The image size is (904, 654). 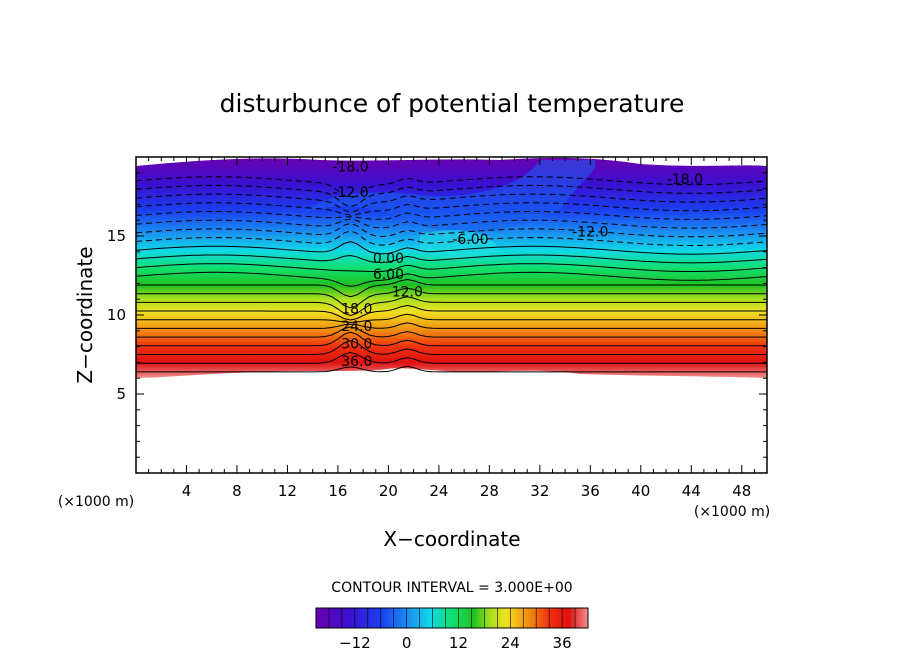 I want to click on warm-anomaly-patch, so click(x=460, y=244).